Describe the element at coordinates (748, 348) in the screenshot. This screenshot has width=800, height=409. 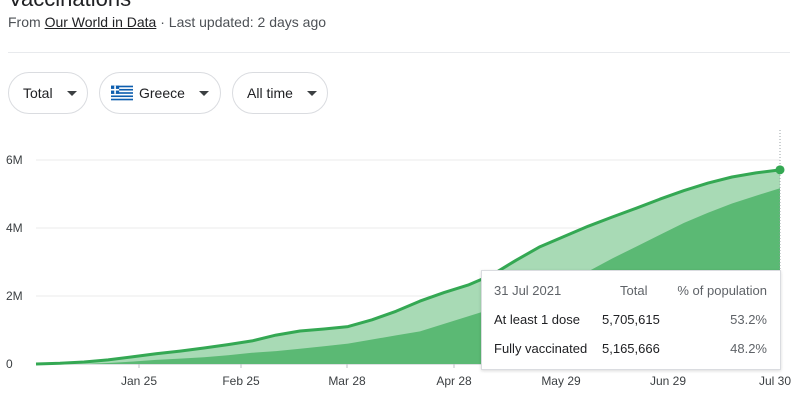
I see `tooltip-row-pct: 48.2%` at that location.